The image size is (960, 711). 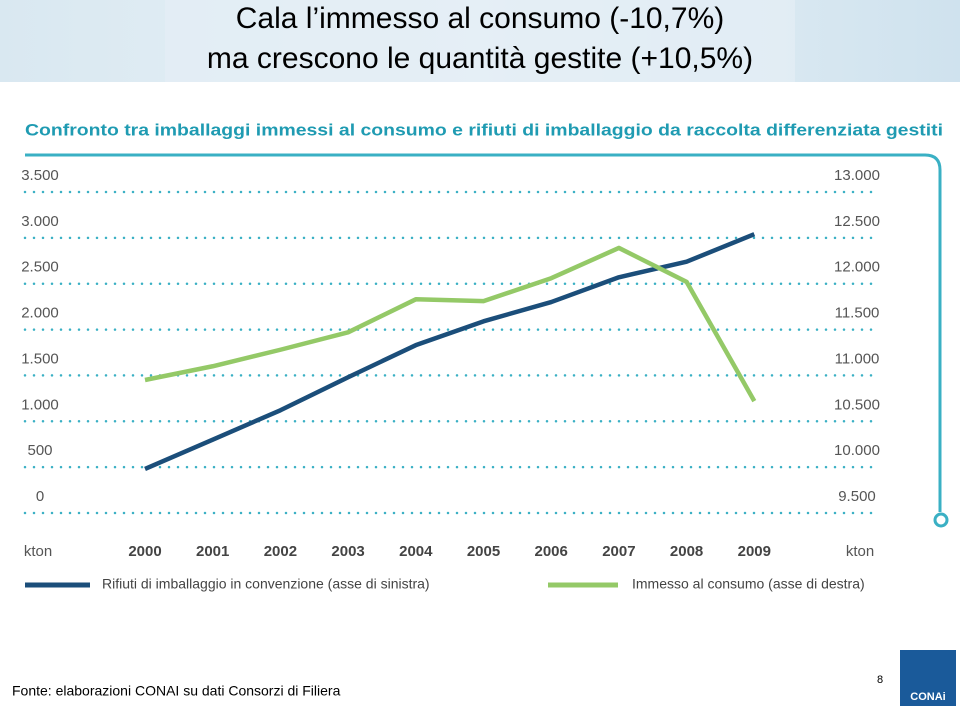 I want to click on y-tick-label: 1.500, so click(x=40, y=358).